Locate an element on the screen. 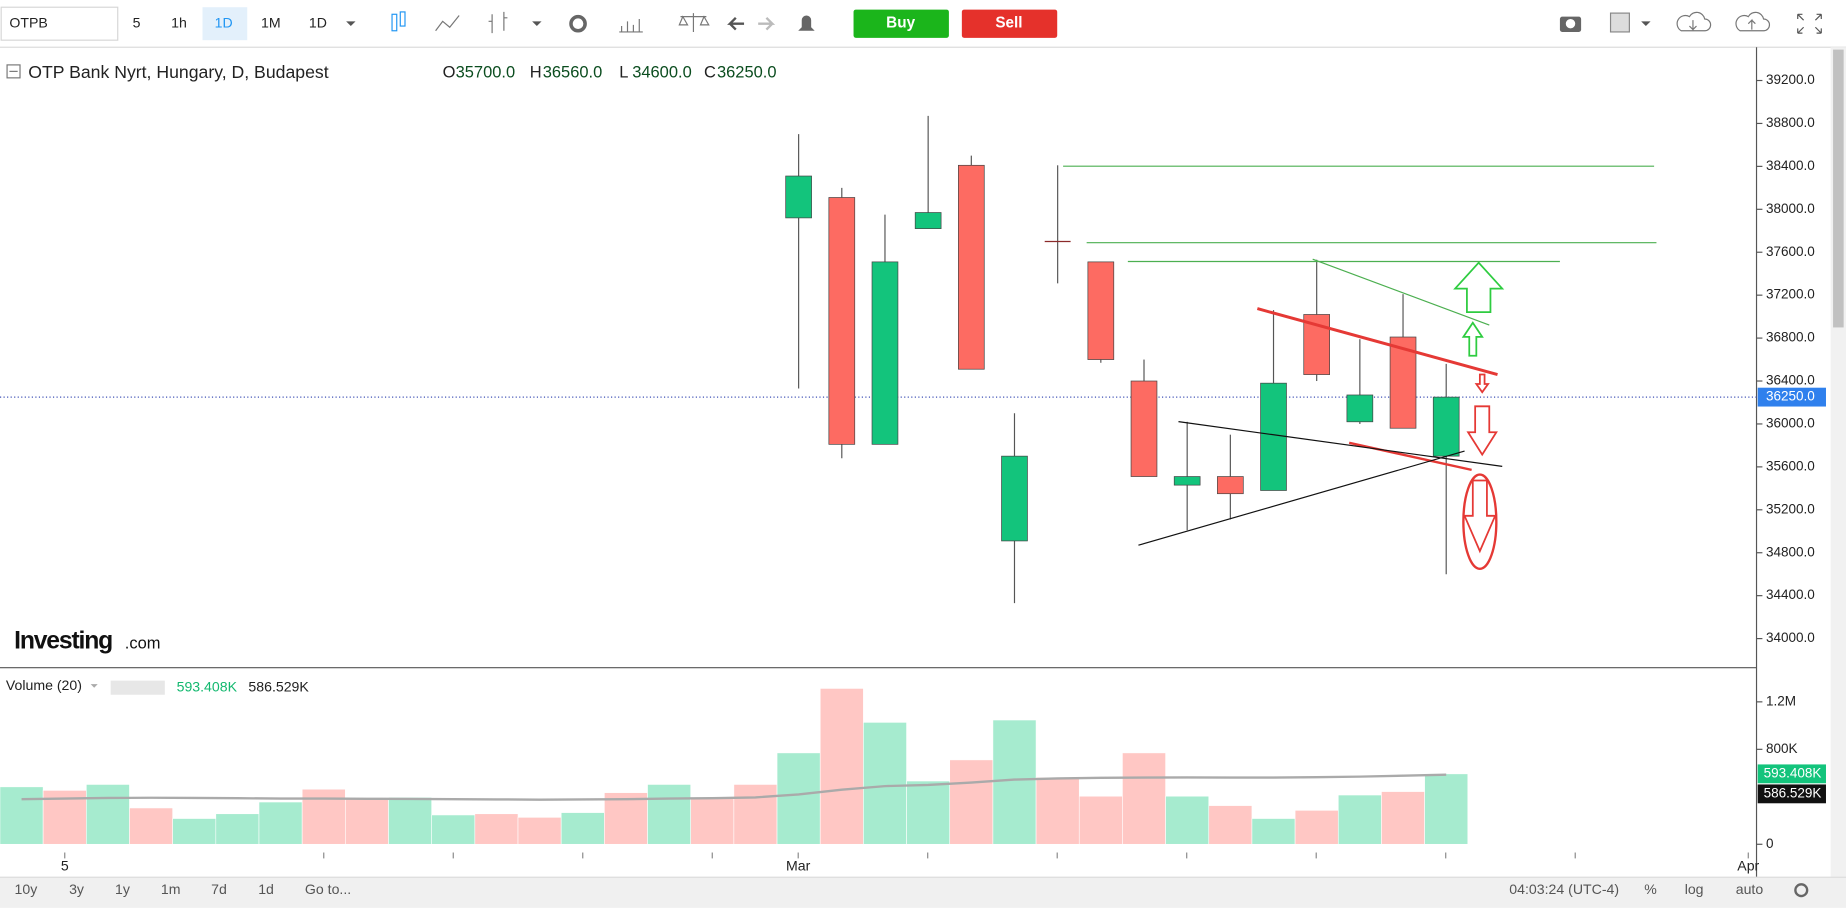  y-tick-label: 37600.0 is located at coordinates (1790, 251).